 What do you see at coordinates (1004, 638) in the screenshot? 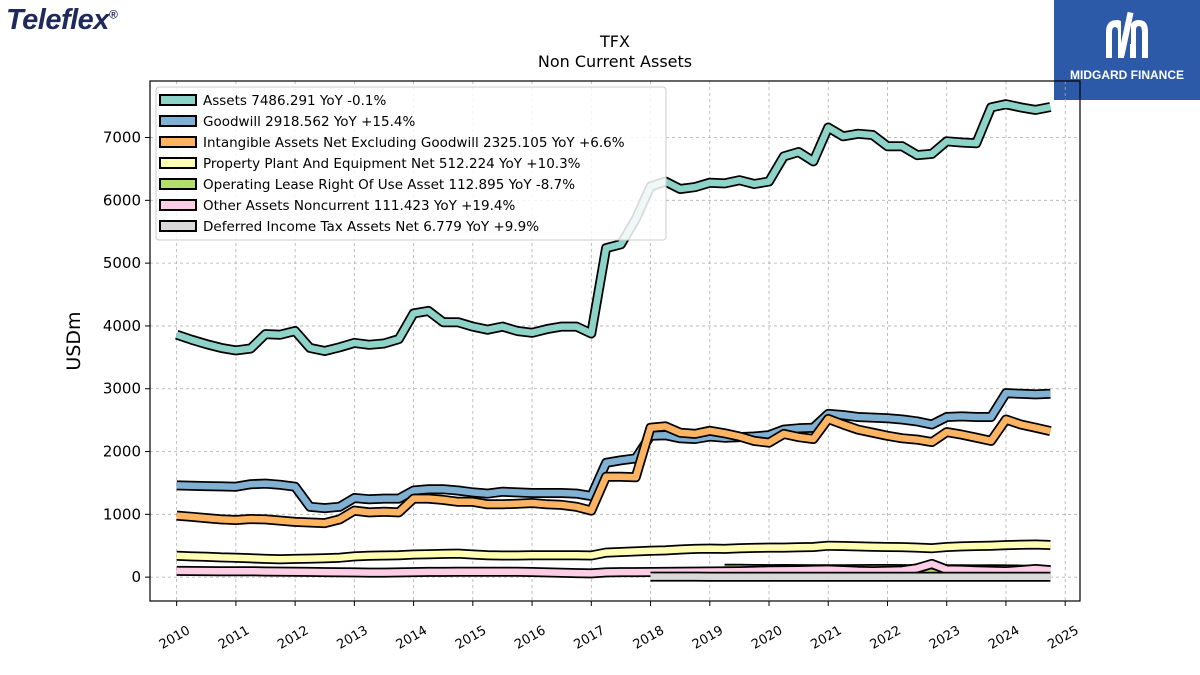
I see `x-tick-label: 2024` at bounding box center [1004, 638].